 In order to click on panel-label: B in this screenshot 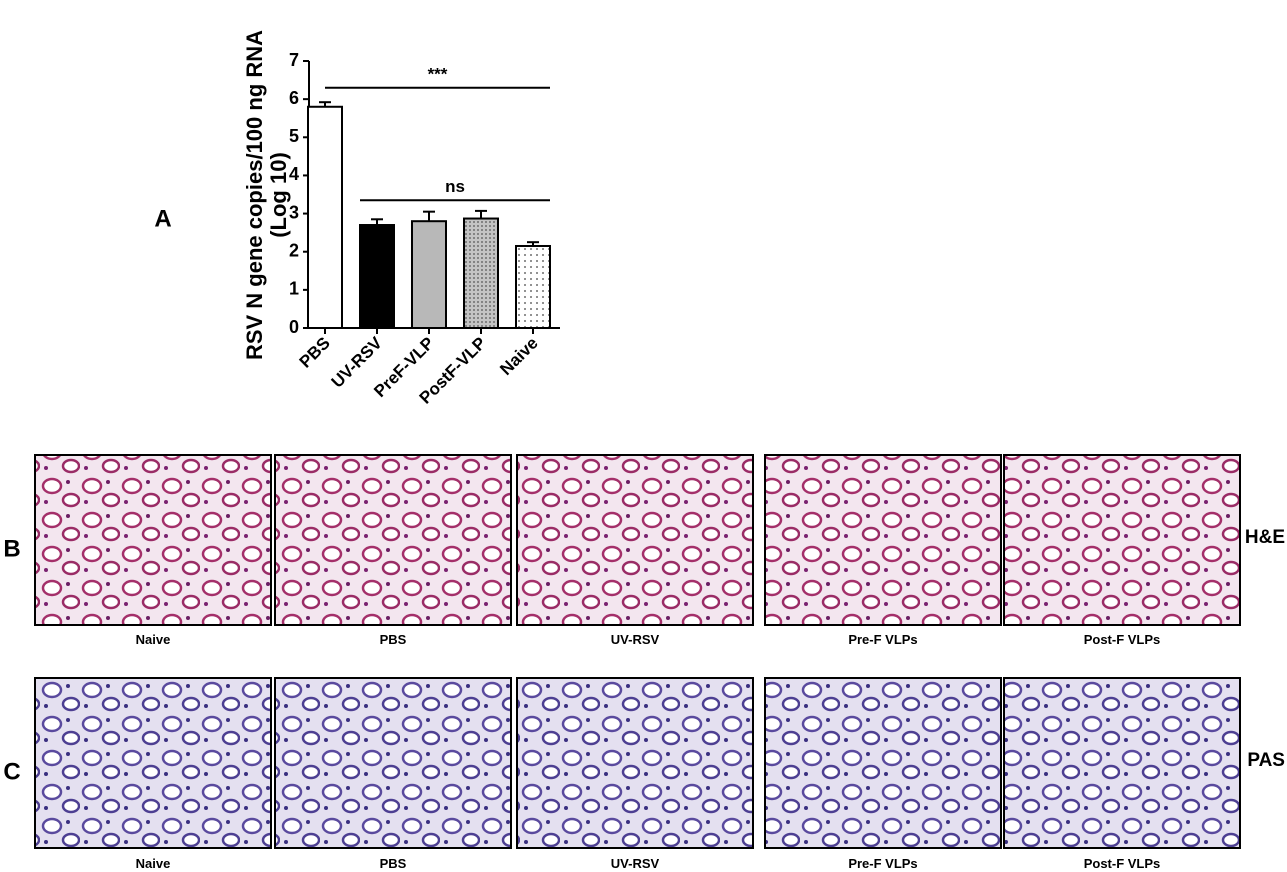, I will do `click(11, 548)`.